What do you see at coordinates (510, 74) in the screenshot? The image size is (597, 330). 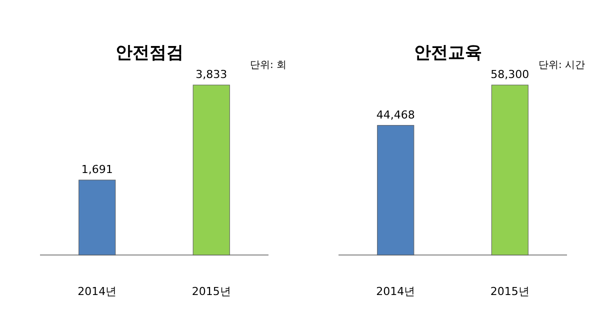 I see `data-label: 58,300` at bounding box center [510, 74].